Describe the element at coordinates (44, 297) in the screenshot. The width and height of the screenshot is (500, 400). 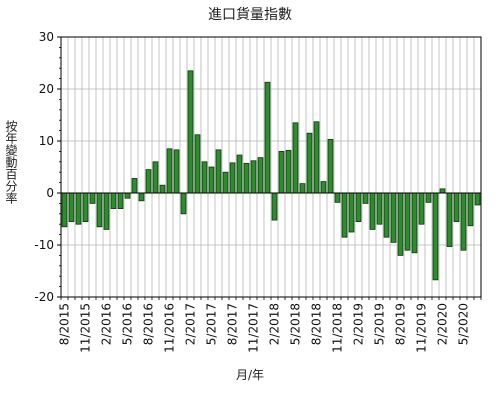
I see `y-tick-label: -20` at that location.